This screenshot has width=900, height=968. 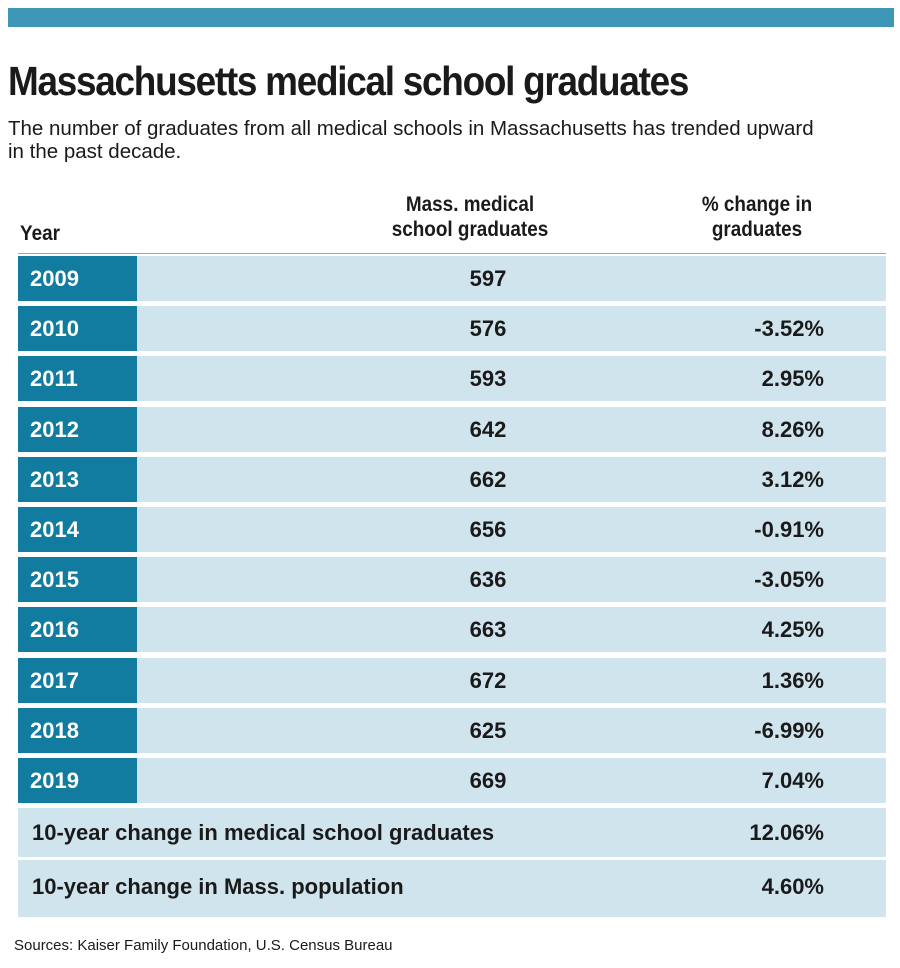 What do you see at coordinates (792, 429) in the screenshot?
I see `pct-change-cell: 8.26%` at bounding box center [792, 429].